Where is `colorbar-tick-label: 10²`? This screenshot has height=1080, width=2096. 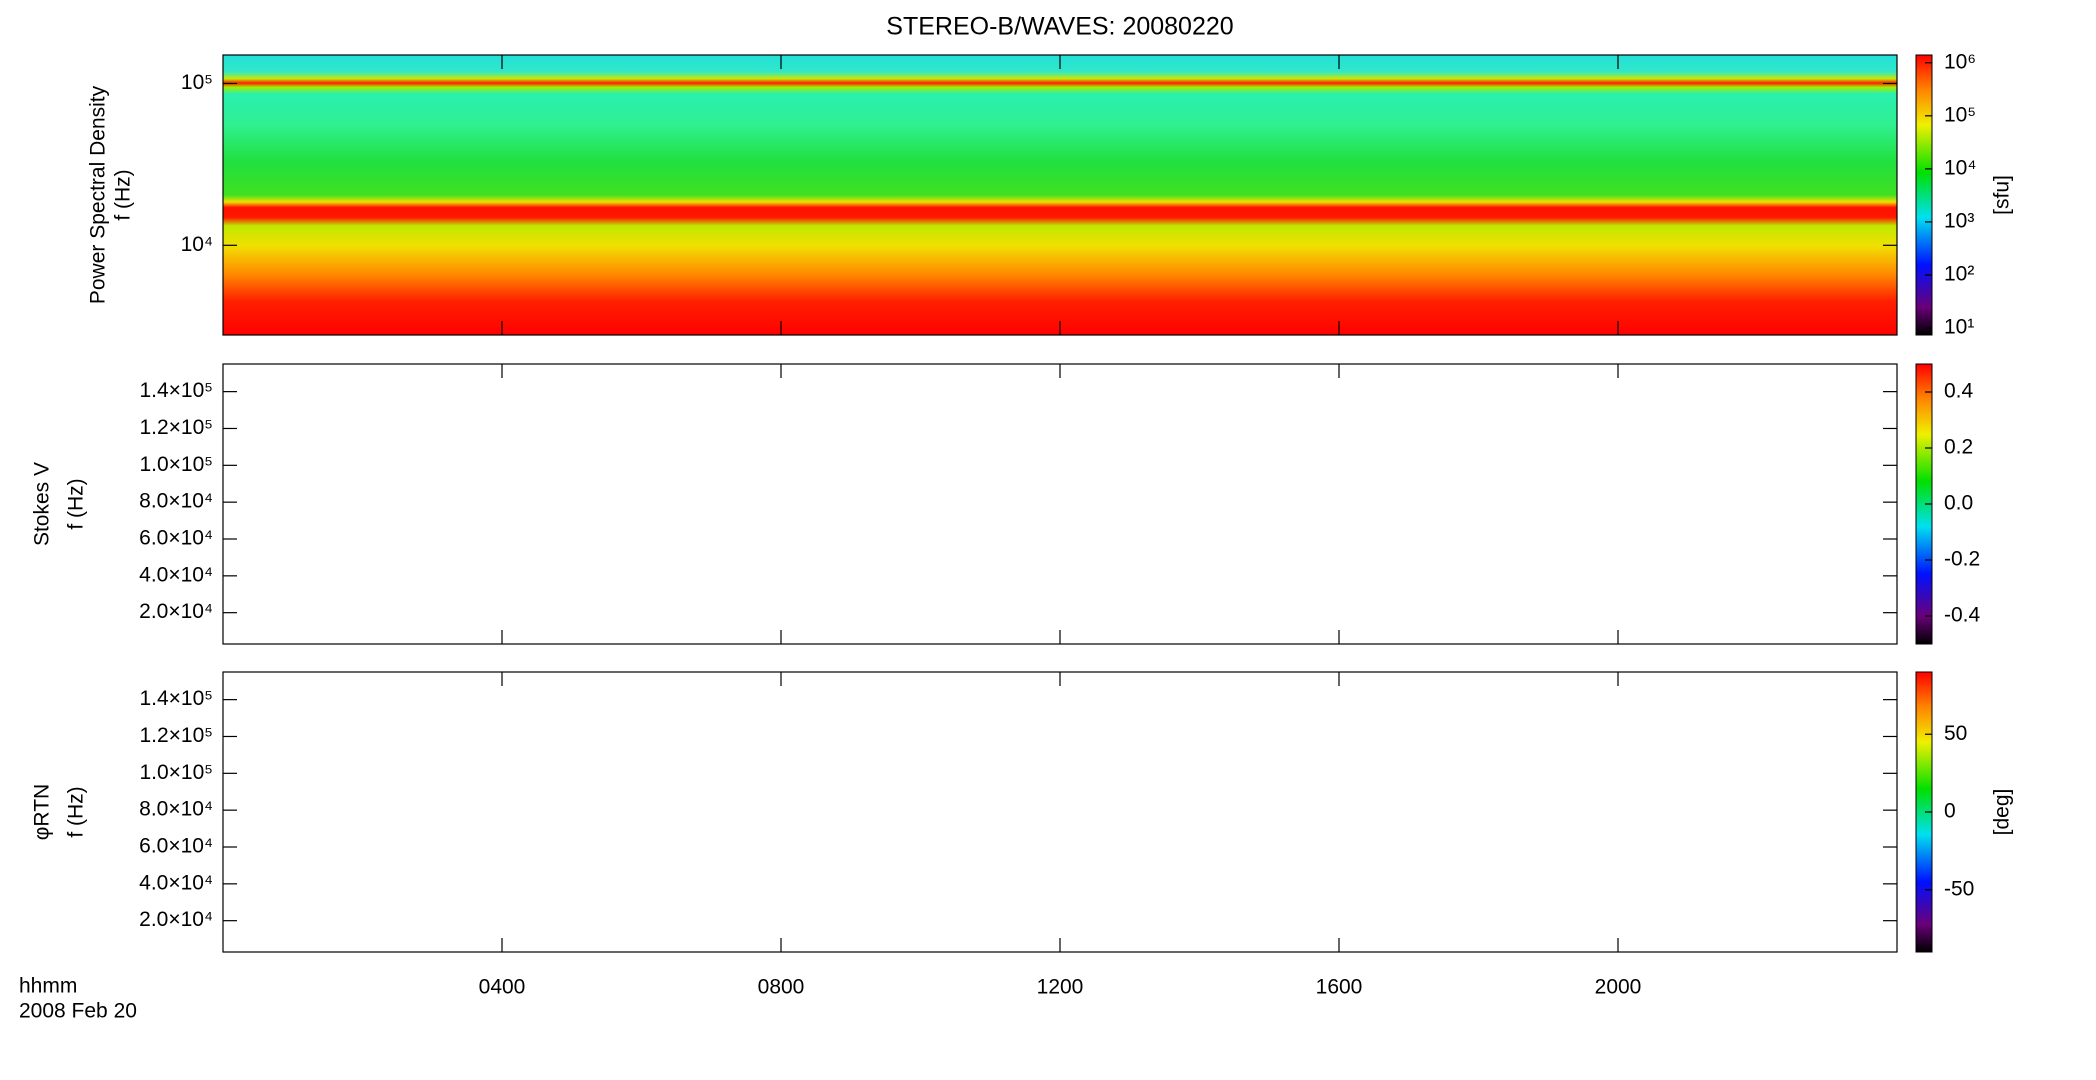 colorbar-tick-label: 10² is located at coordinates (1959, 274).